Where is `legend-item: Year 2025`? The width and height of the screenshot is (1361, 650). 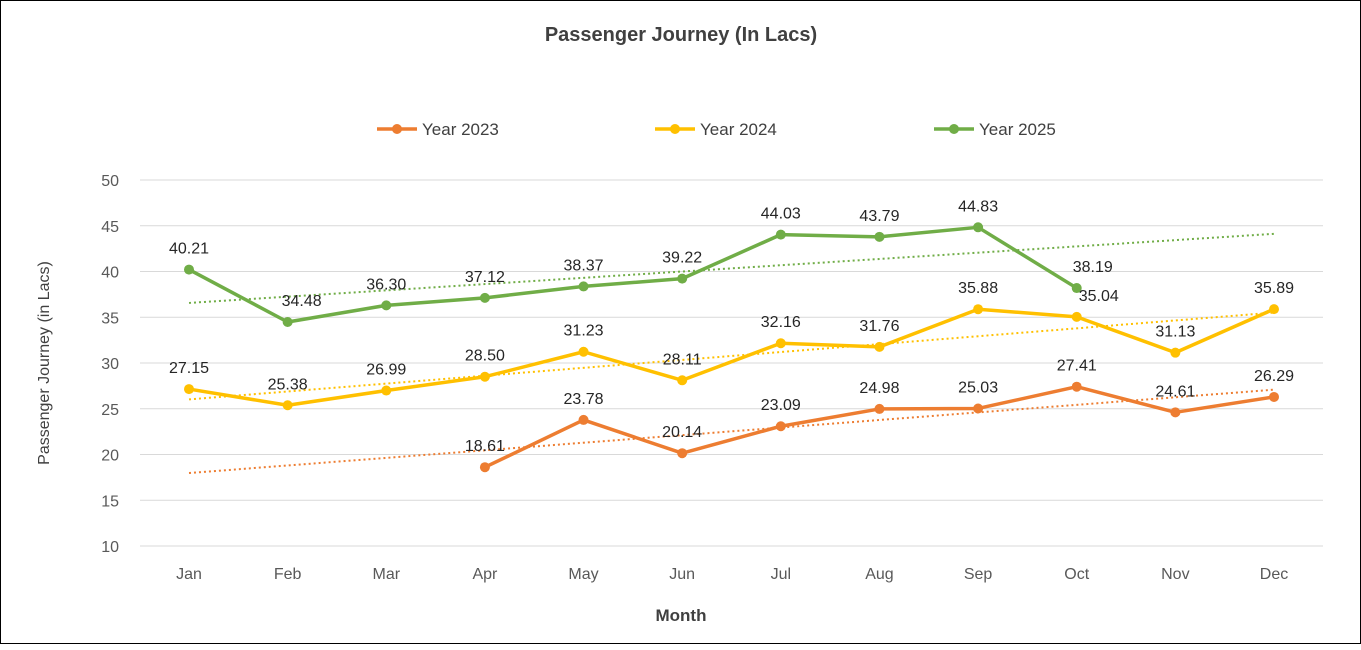 legend-item: Year 2025 is located at coordinates (995, 129).